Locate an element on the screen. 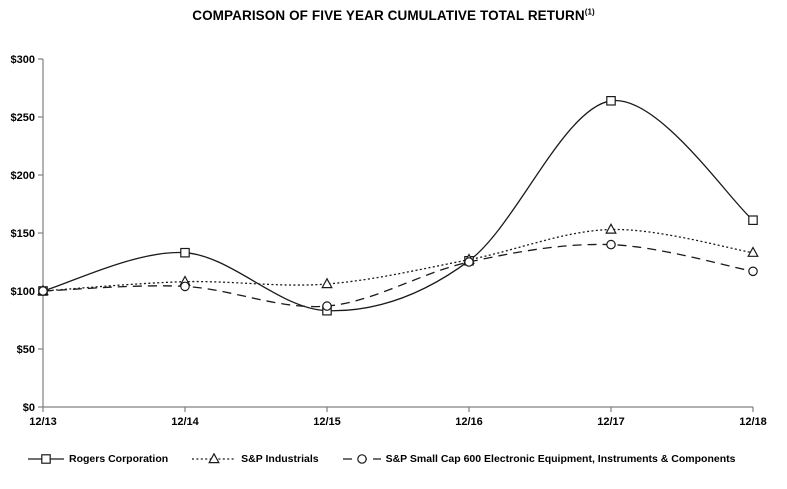 Image resolution: width=787 pixels, height=489 pixels. chart-title-footnote-marker: (1) is located at coordinates (589, 12).